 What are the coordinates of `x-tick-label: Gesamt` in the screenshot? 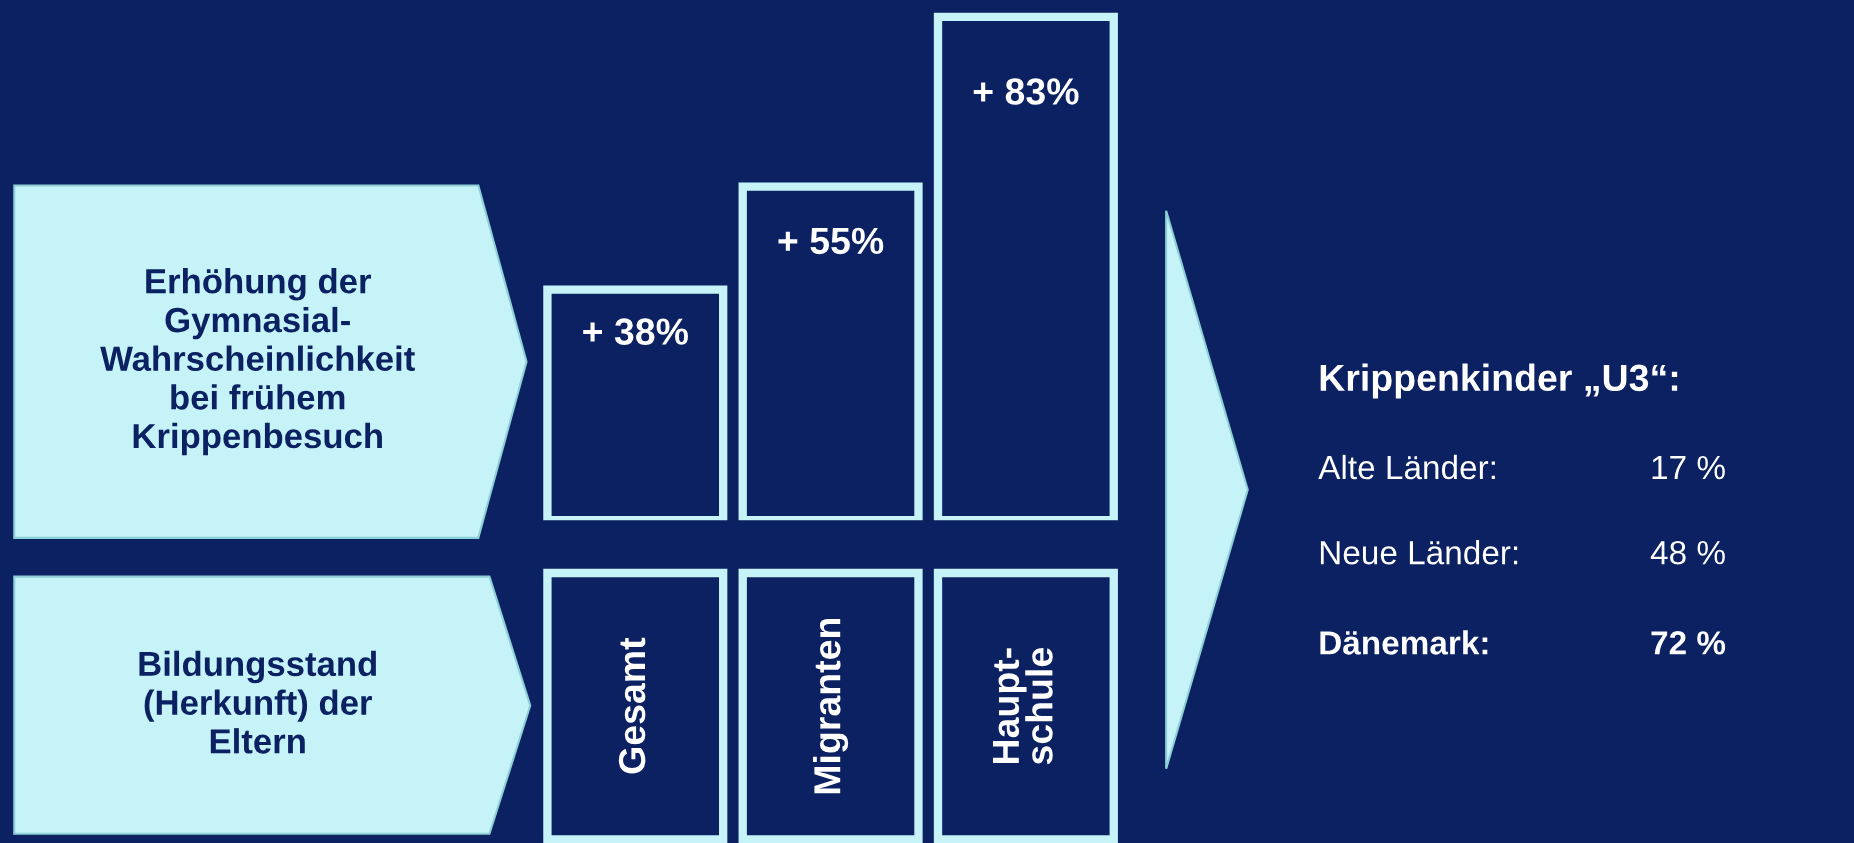 It's located at (632, 705).